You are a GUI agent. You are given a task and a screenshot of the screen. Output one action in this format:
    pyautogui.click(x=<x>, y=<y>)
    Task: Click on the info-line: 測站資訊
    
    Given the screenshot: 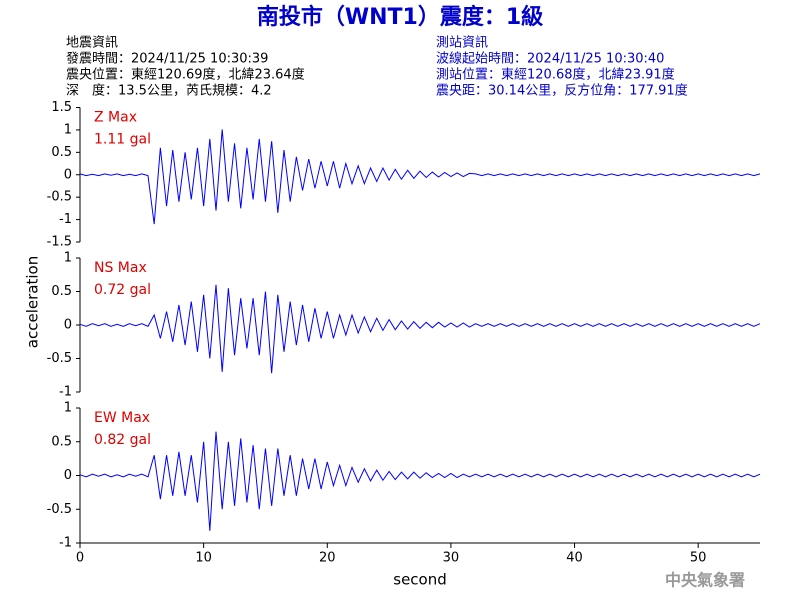 What is the action you would take?
    pyautogui.click(x=462, y=43)
    